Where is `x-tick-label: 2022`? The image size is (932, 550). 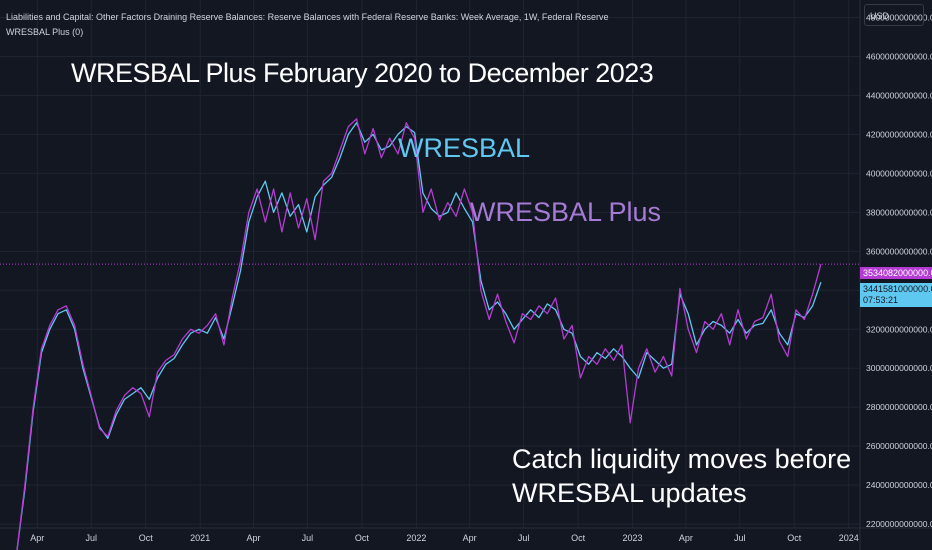
x-tick-label: 2022 is located at coordinates (416, 538).